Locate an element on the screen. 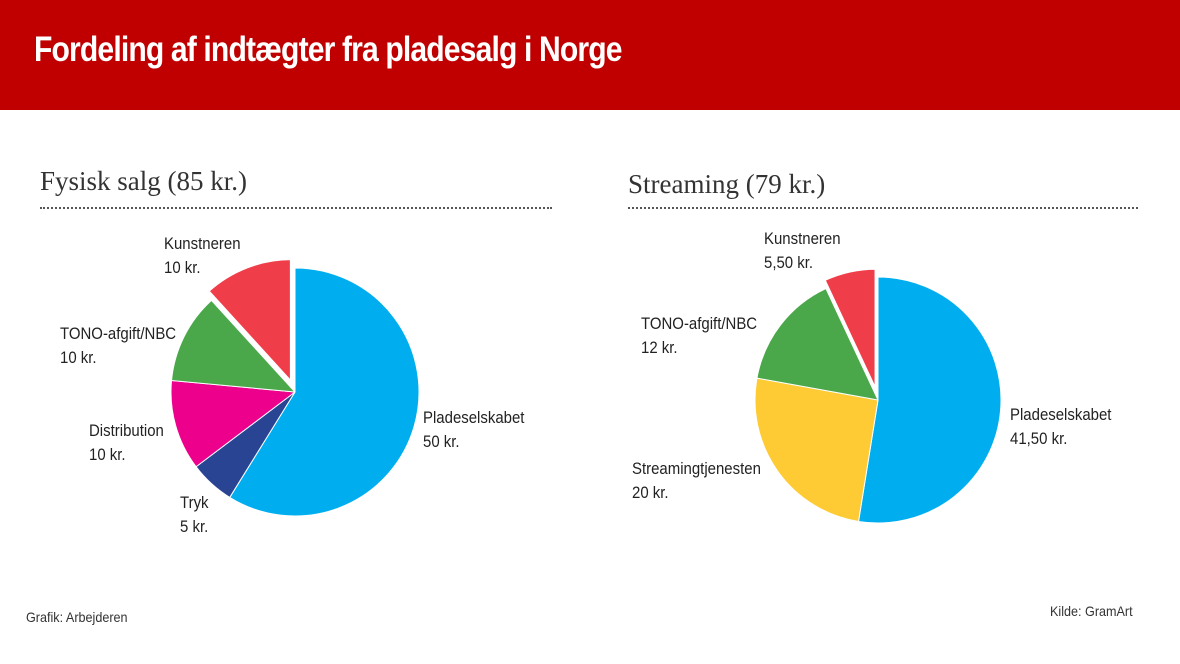  label-value: 20 kr. is located at coordinates (650, 492).